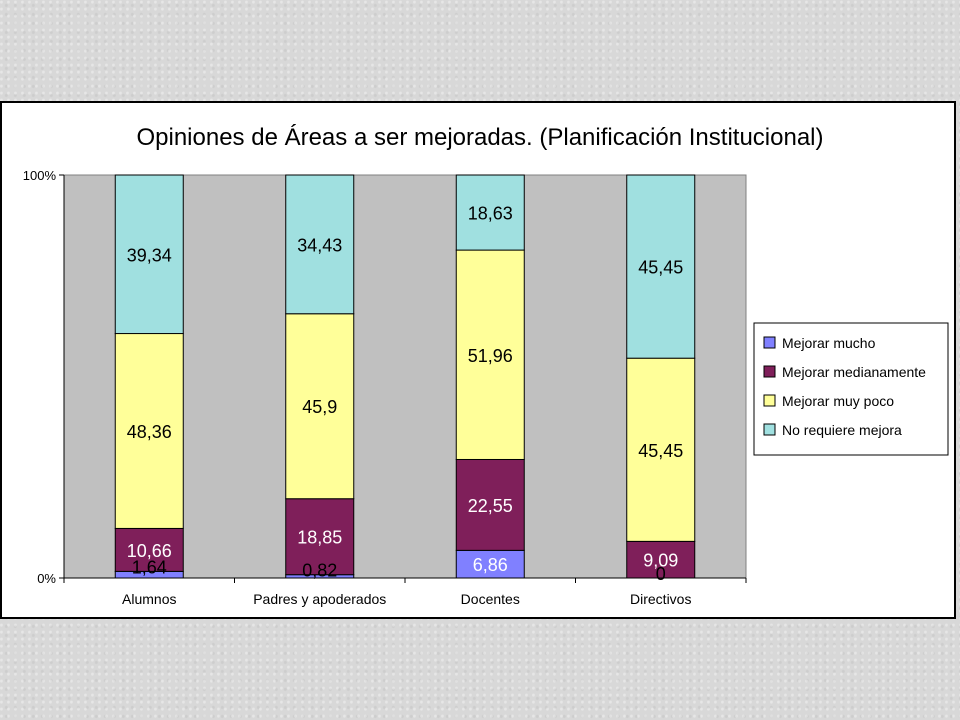 The image size is (960, 720). I want to click on legend-label: Mejorar mucho, so click(829, 343).